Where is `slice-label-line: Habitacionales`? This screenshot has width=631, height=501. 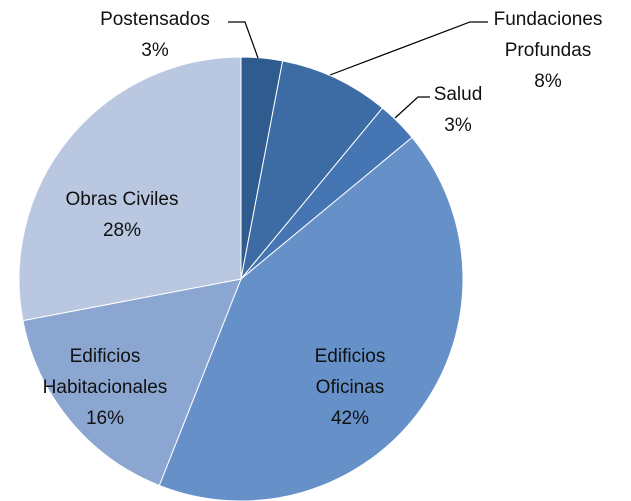 slice-label-line: Habitacionales is located at coordinates (105, 387).